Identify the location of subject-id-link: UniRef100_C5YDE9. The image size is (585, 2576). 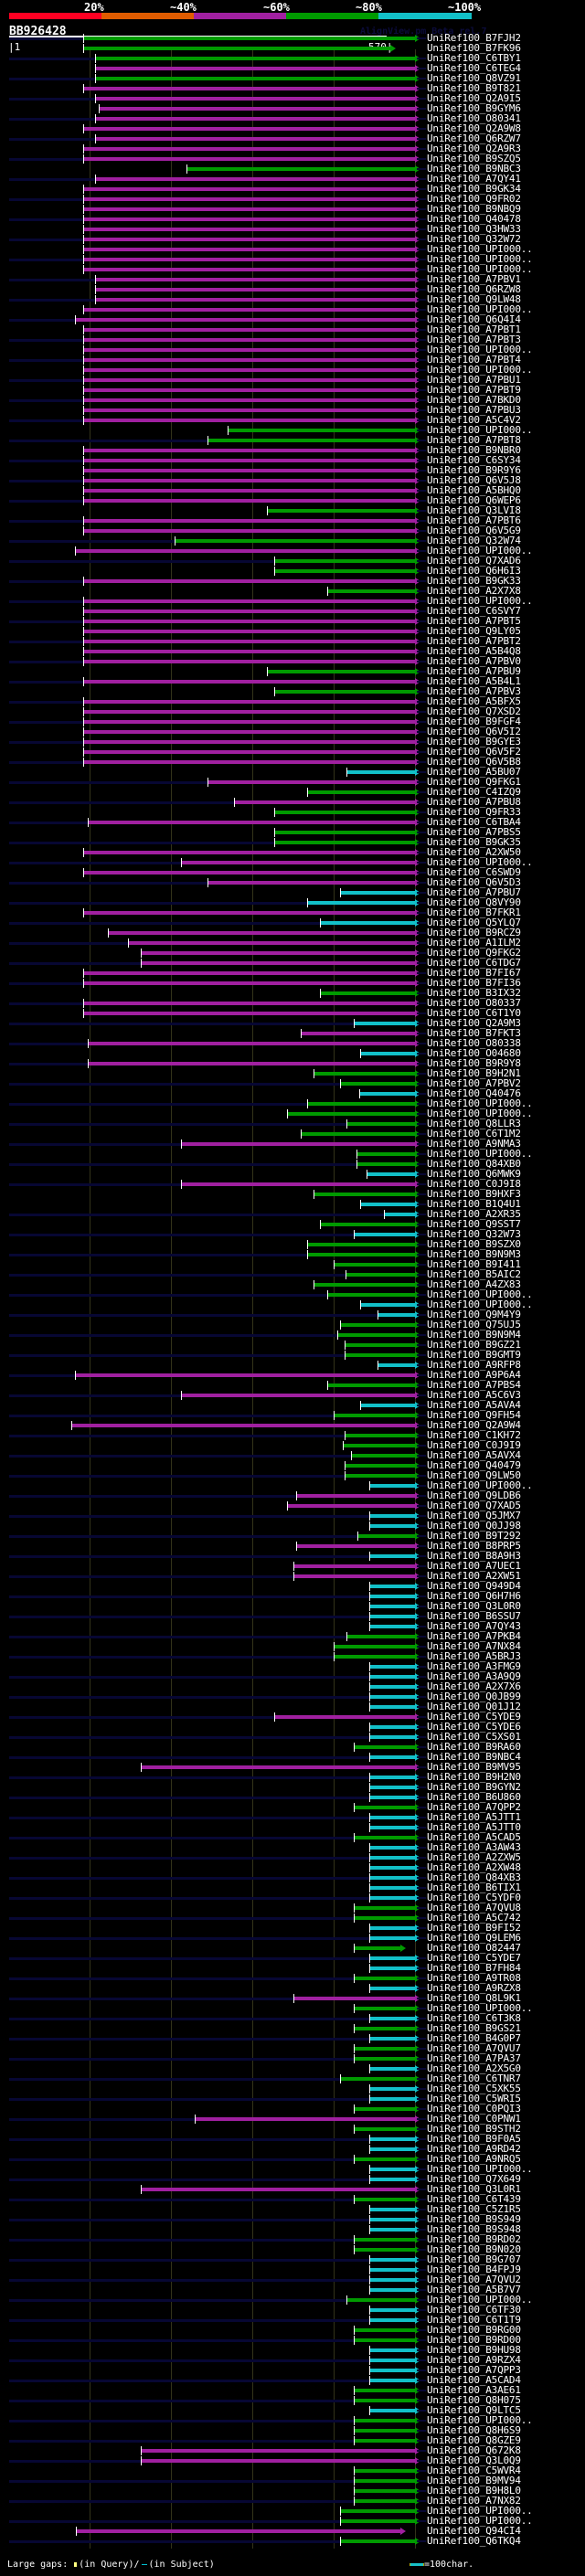
(474, 1717).